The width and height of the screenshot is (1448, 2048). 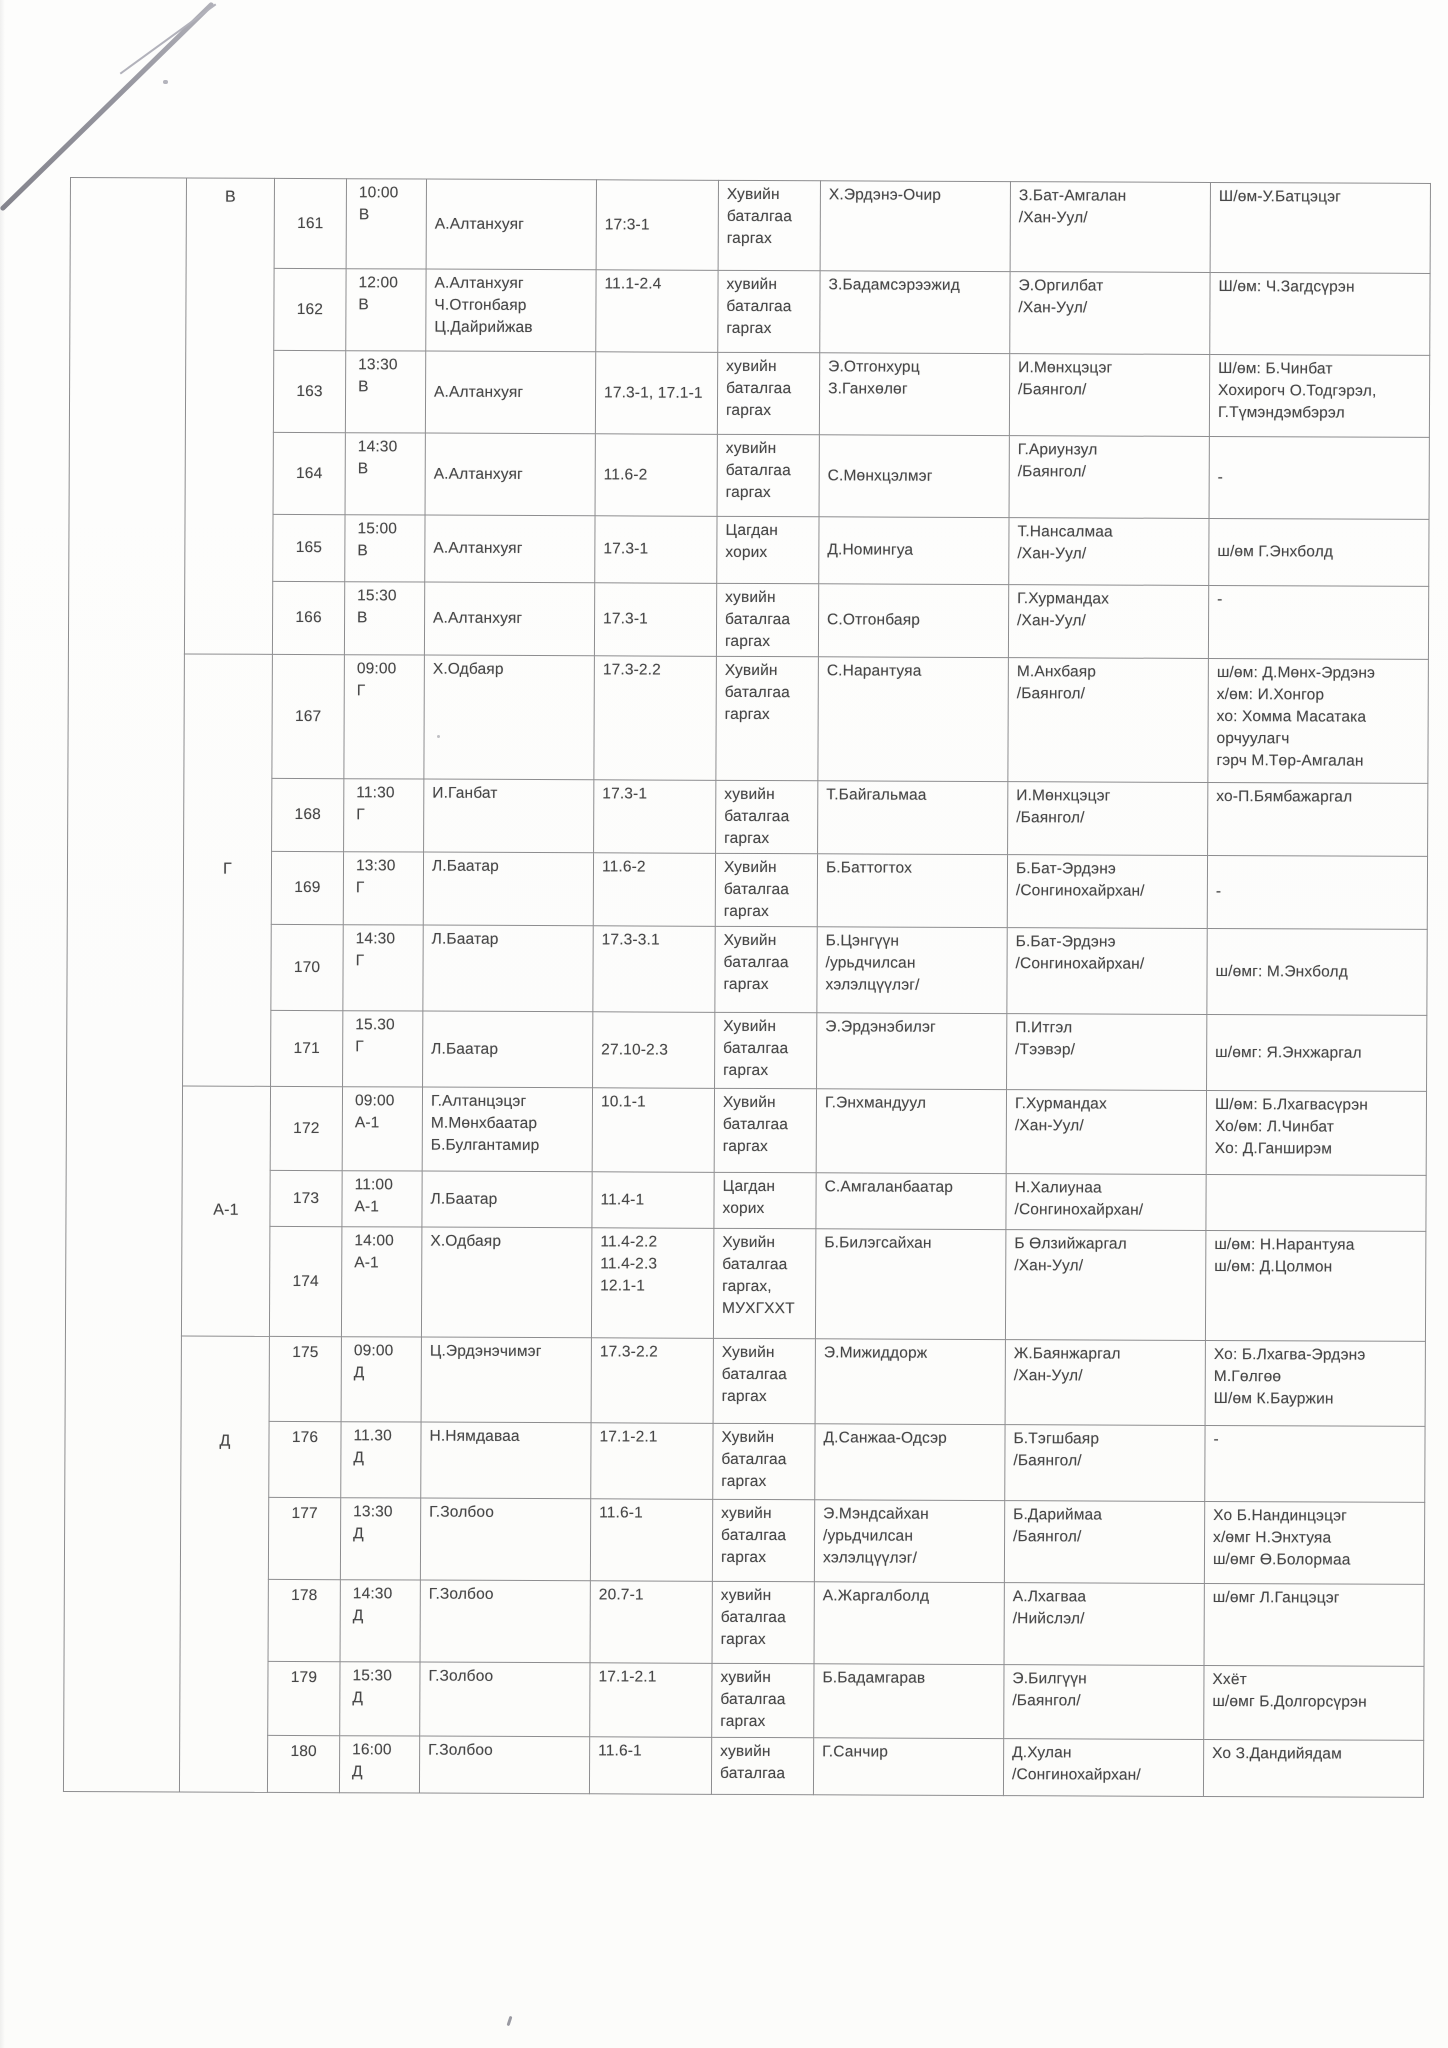 I want to click on time-session-cell: 13:30 В, so click(x=385, y=392).